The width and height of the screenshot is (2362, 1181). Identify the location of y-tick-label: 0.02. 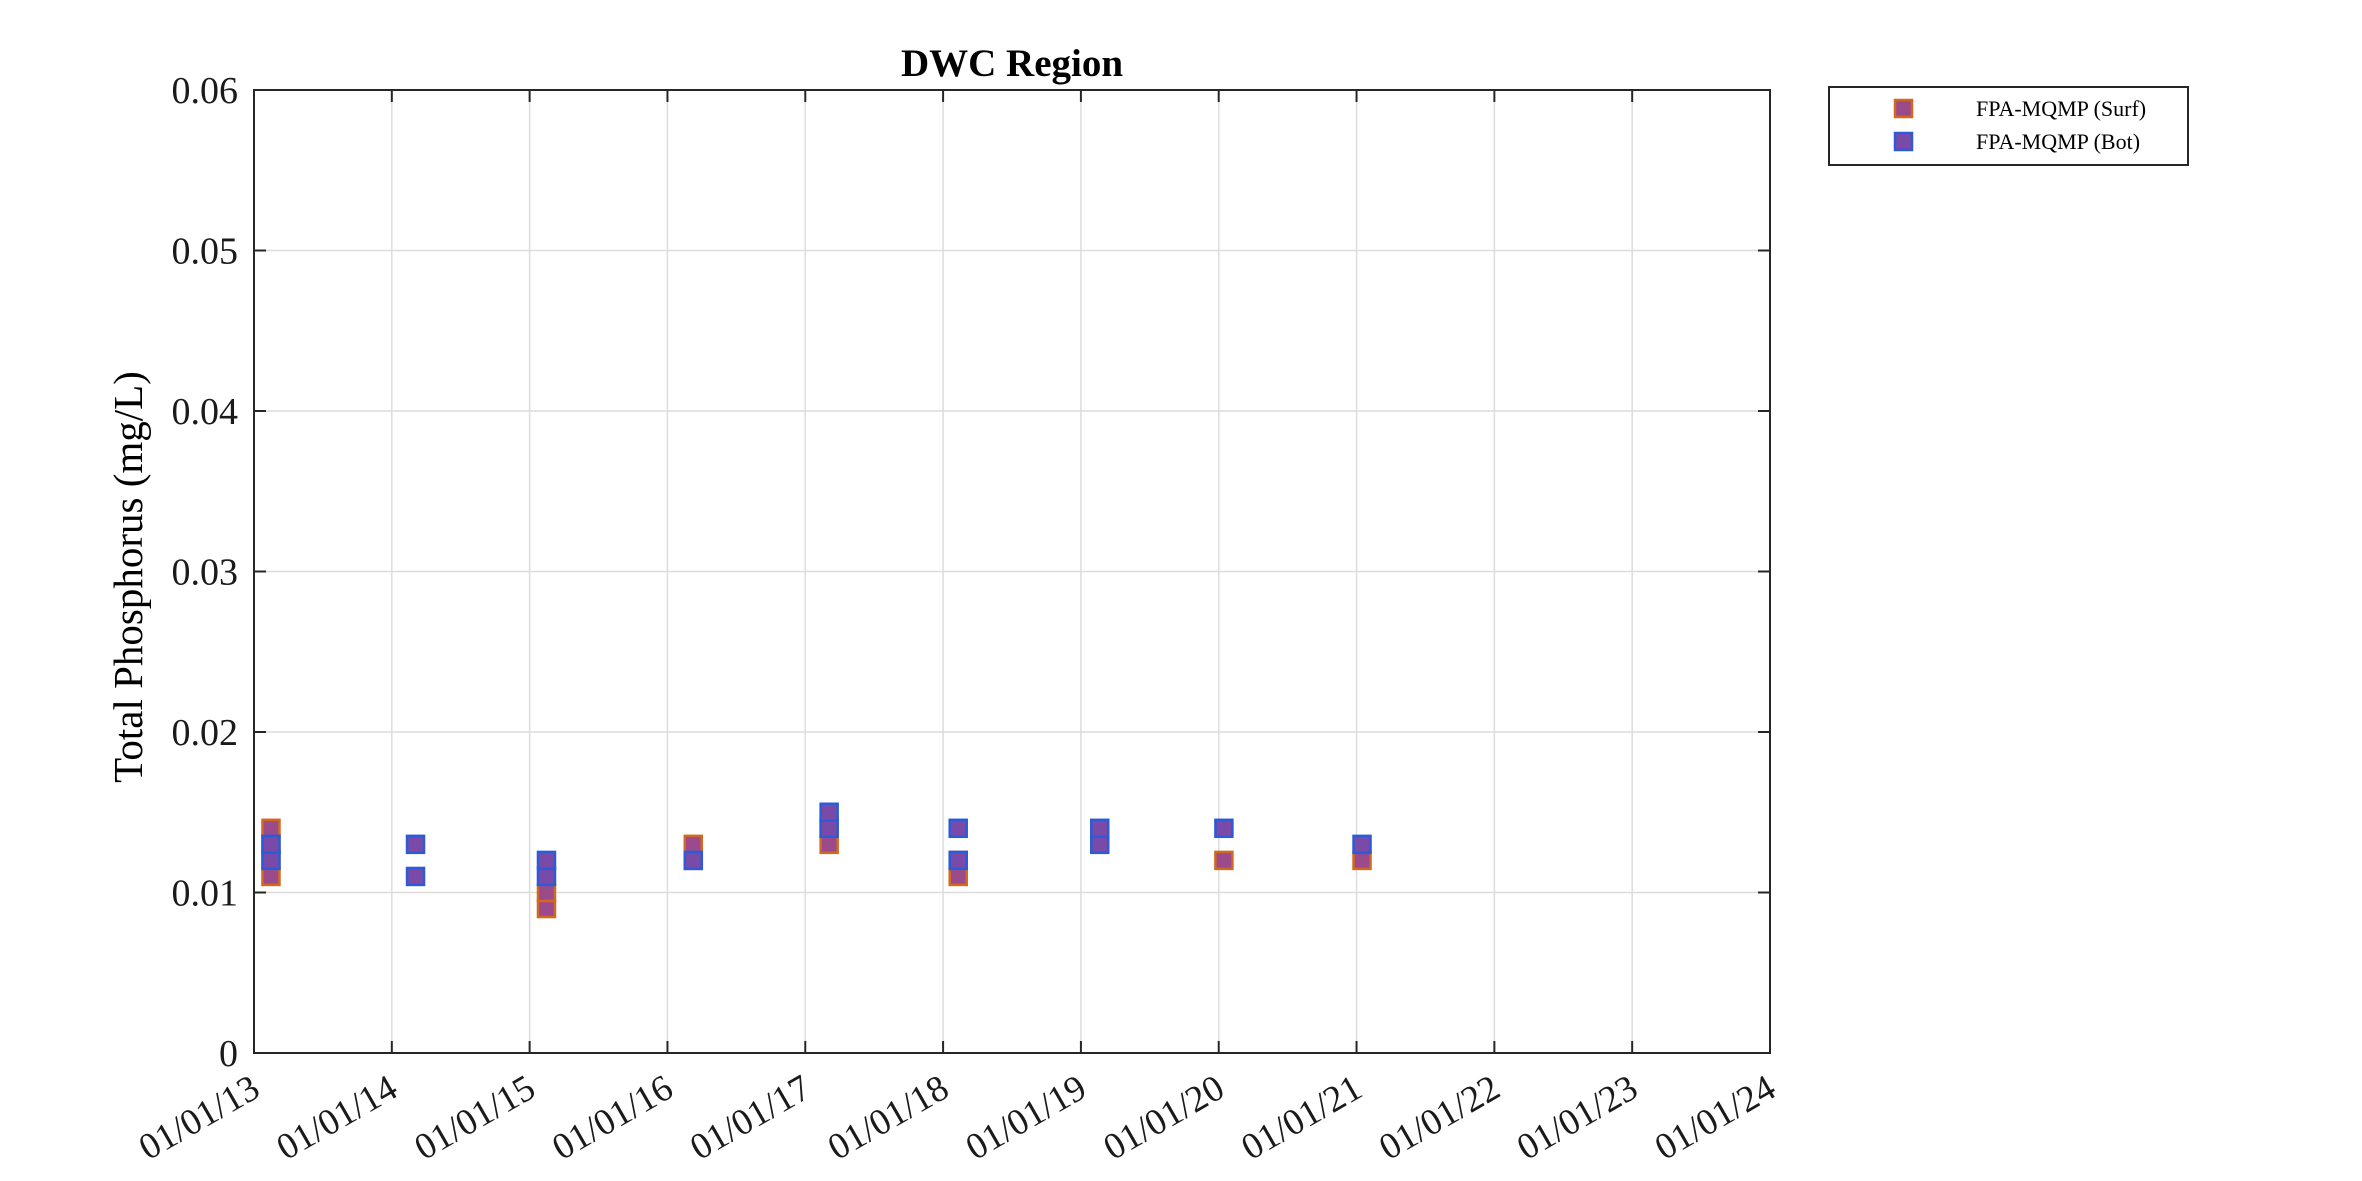
(205, 733).